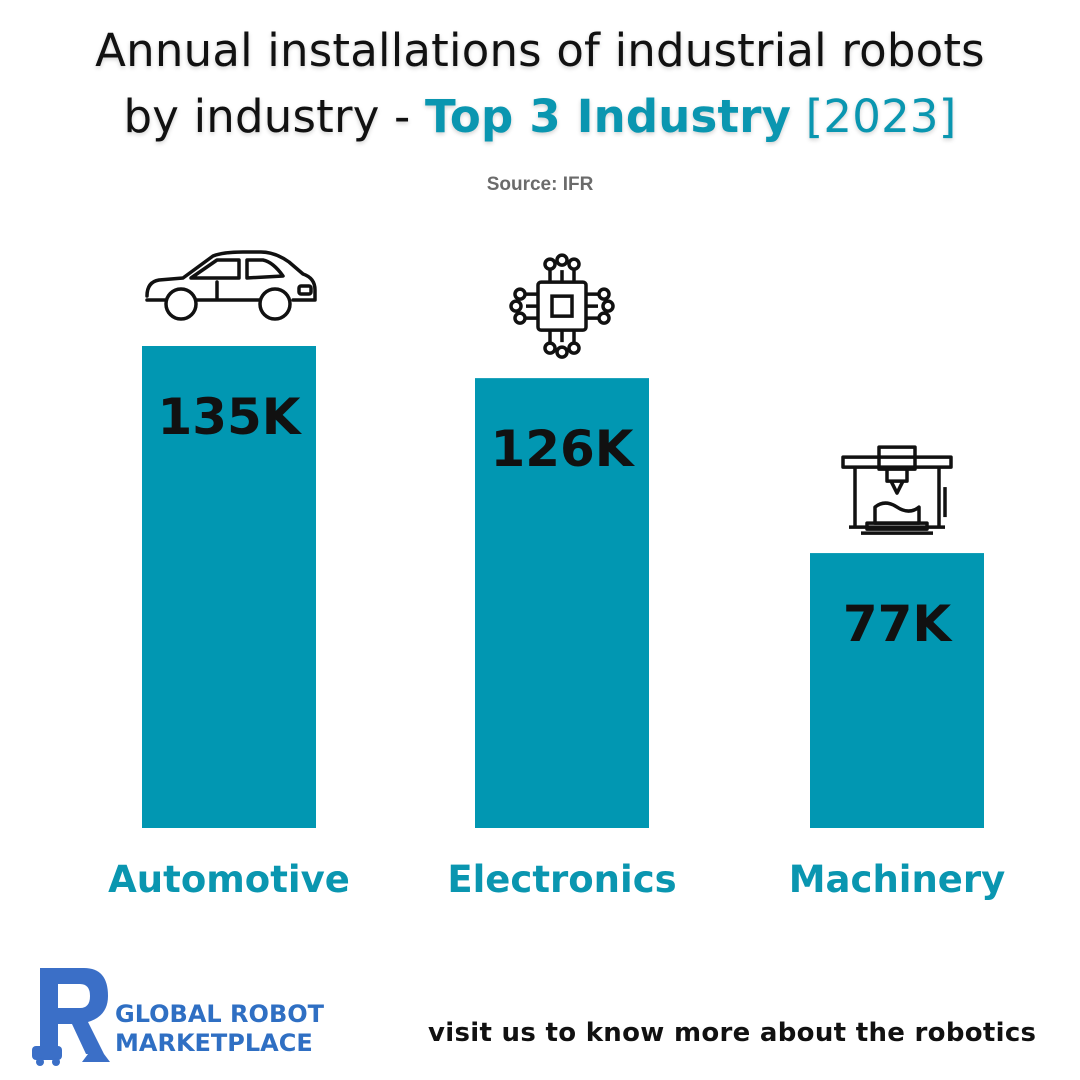 This screenshot has height=1080, width=1080. I want to click on chip-icon, so click(562, 306).